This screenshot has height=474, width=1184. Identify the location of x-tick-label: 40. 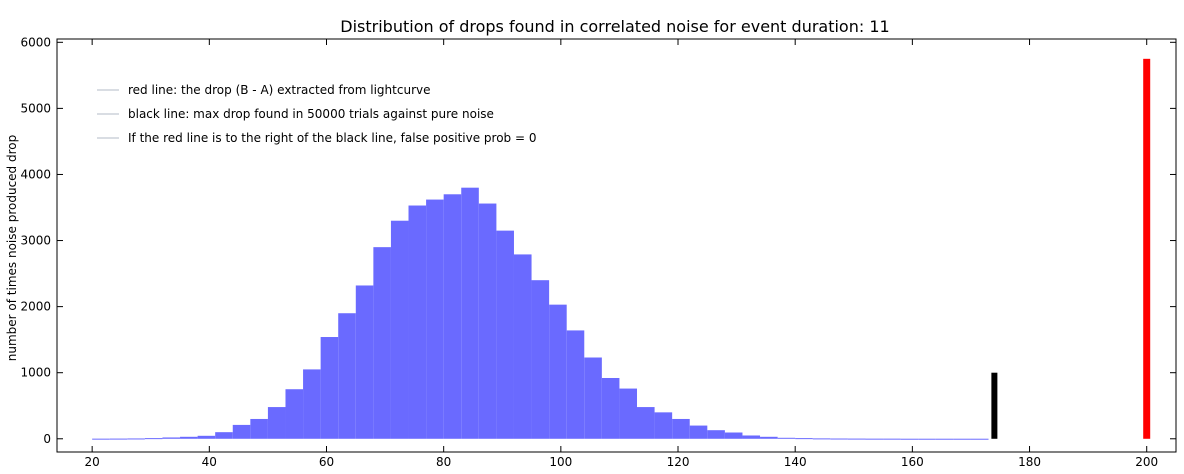
(209, 462).